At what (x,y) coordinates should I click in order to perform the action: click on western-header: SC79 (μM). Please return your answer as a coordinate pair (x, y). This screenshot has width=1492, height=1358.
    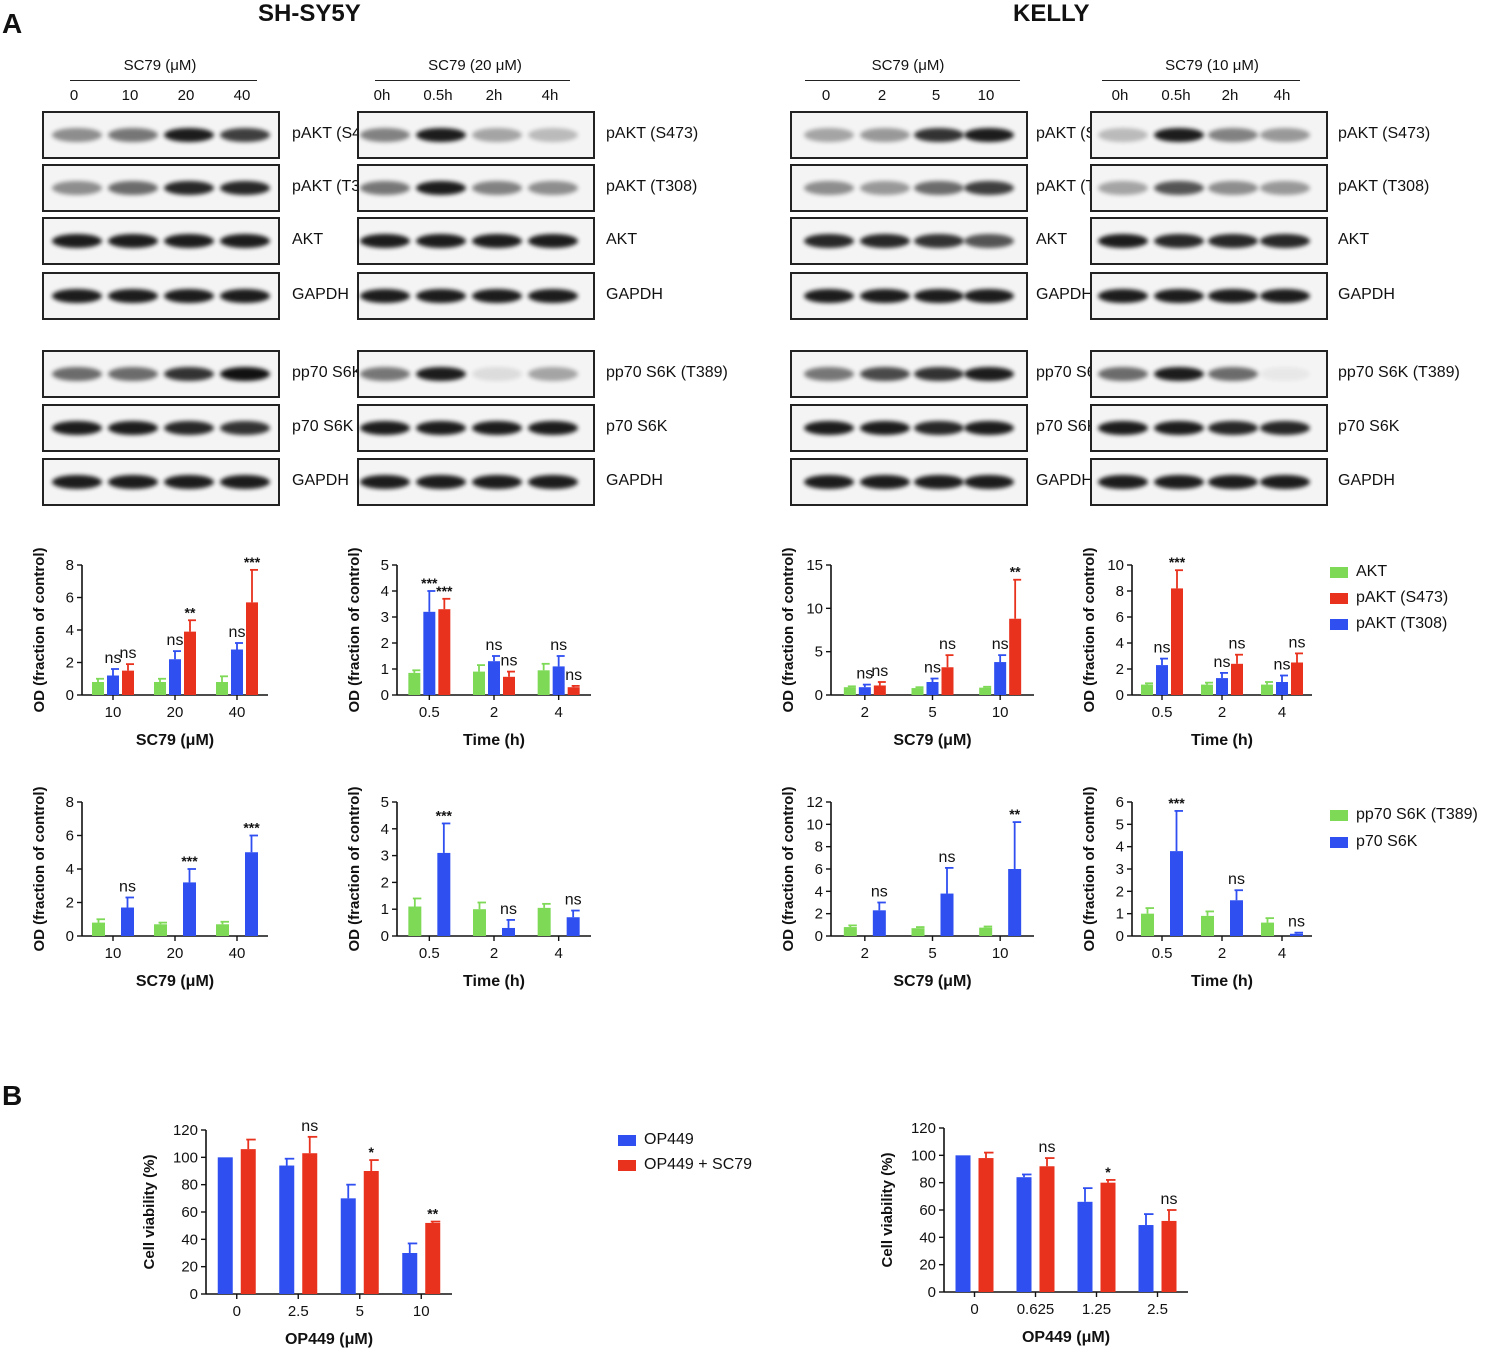
    Looking at the image, I should click on (160, 65).